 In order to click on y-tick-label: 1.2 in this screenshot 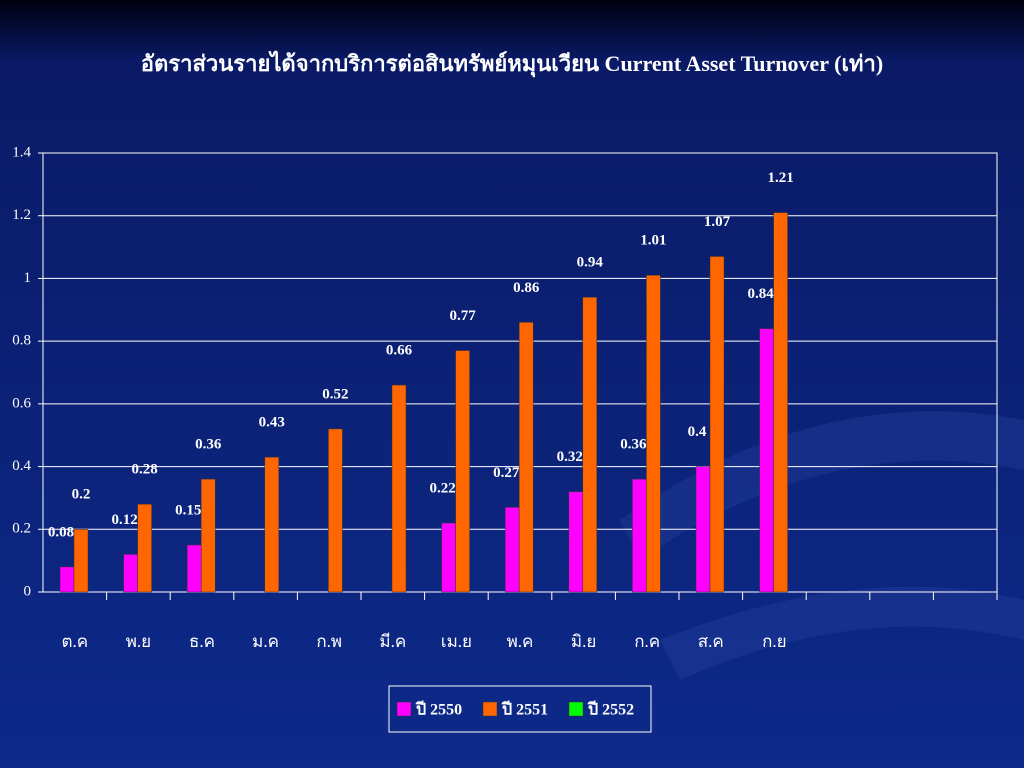, I will do `click(21, 215)`.